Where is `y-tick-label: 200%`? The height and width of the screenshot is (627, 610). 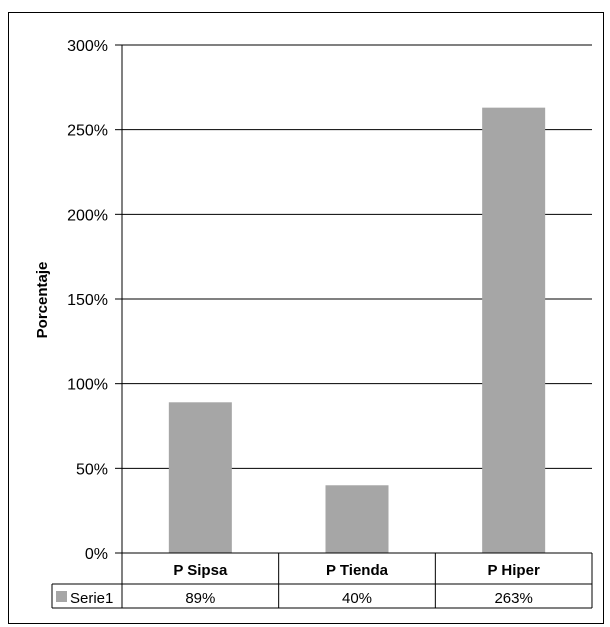
y-tick-label: 200% is located at coordinates (87, 215).